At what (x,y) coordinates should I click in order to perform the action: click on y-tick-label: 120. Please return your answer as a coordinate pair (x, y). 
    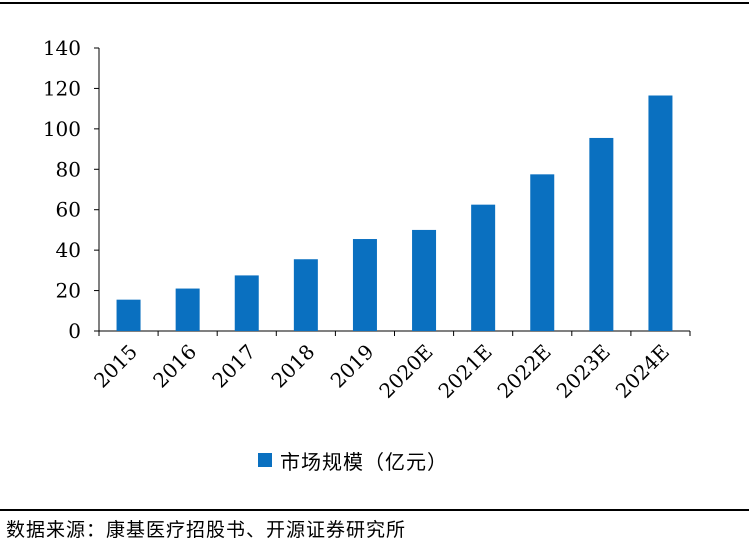
    Looking at the image, I should click on (62, 88).